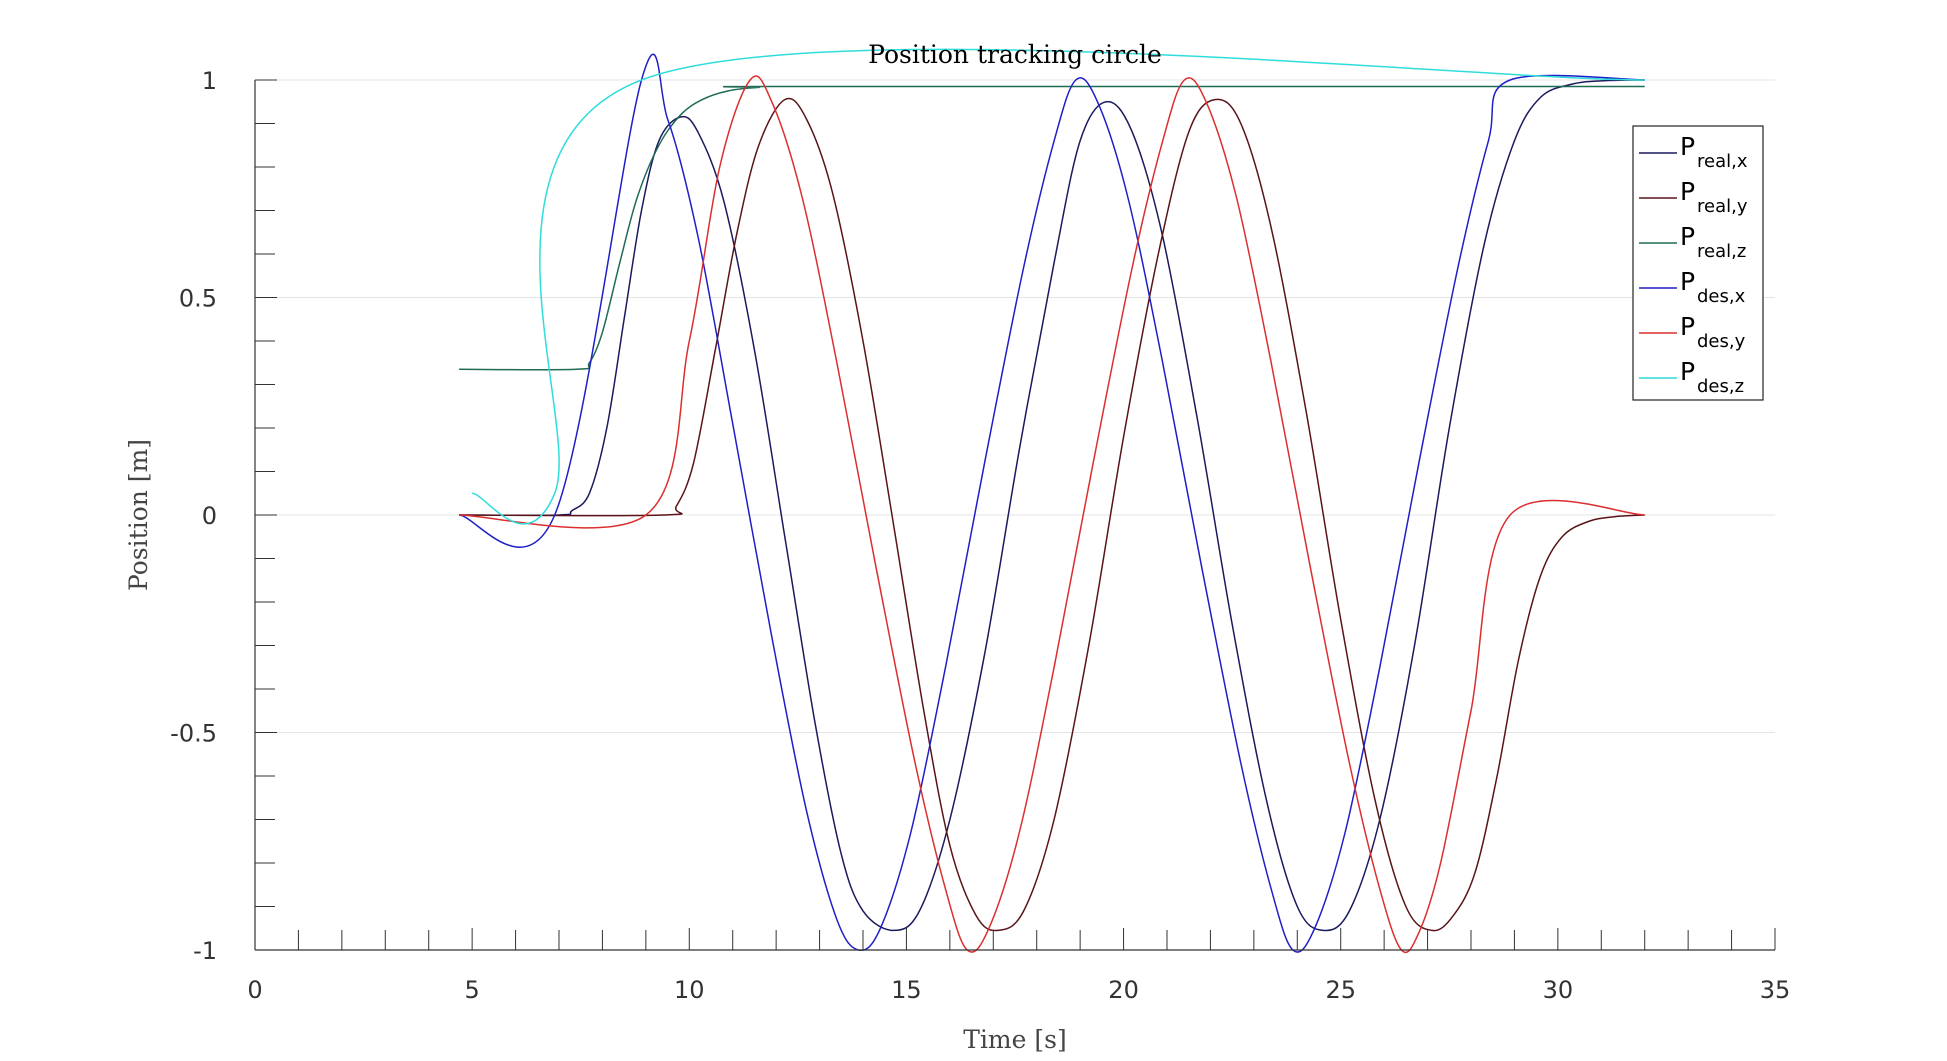 This screenshot has height=1061, width=1947. Describe the element at coordinates (1721, 251) in the screenshot. I see `legend-label-sub: real,z` at that location.